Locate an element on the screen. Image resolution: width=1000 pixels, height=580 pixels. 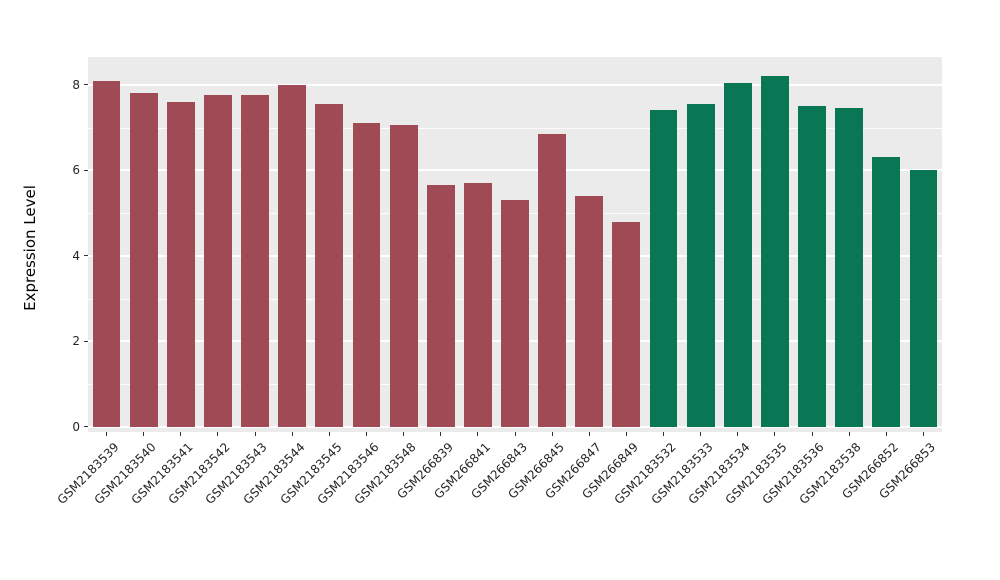
gridline-minor is located at coordinates (515, 128).